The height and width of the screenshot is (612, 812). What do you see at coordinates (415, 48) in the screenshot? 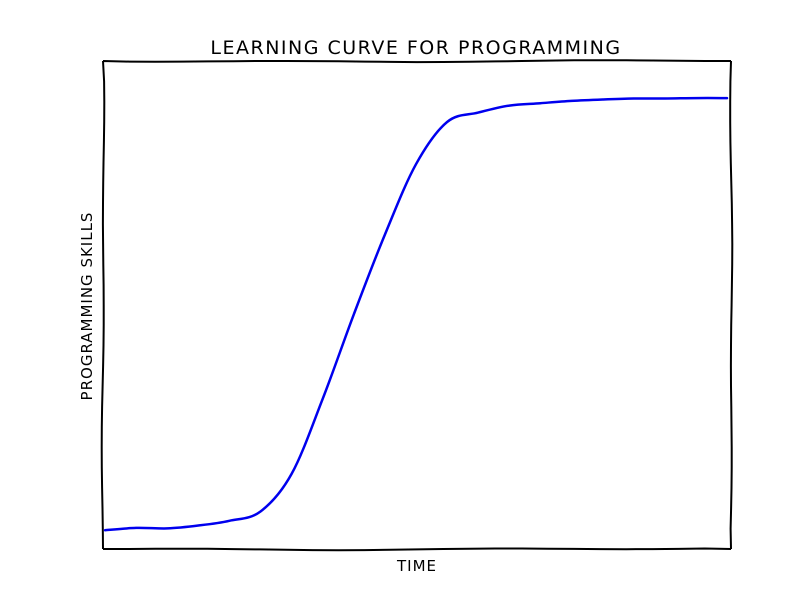
I see `chart-title: LEARNING CURVE FOR PROGRAMMING` at bounding box center [415, 48].